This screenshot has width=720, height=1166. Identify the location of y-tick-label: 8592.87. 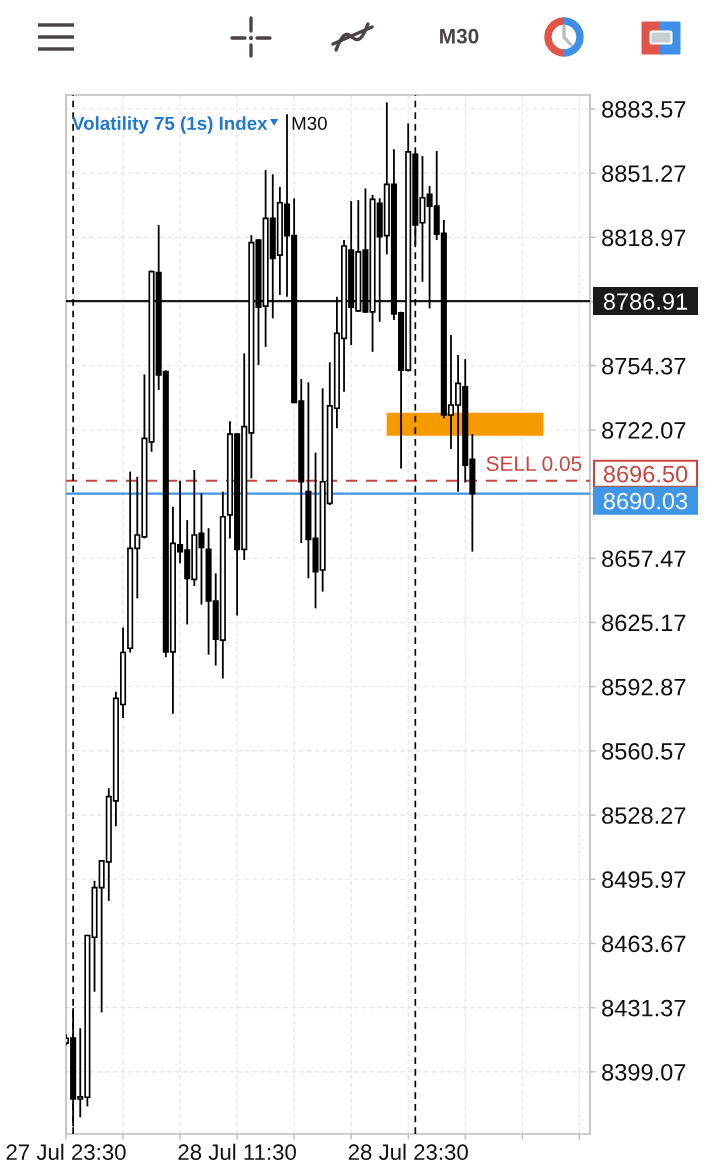
(644, 687).